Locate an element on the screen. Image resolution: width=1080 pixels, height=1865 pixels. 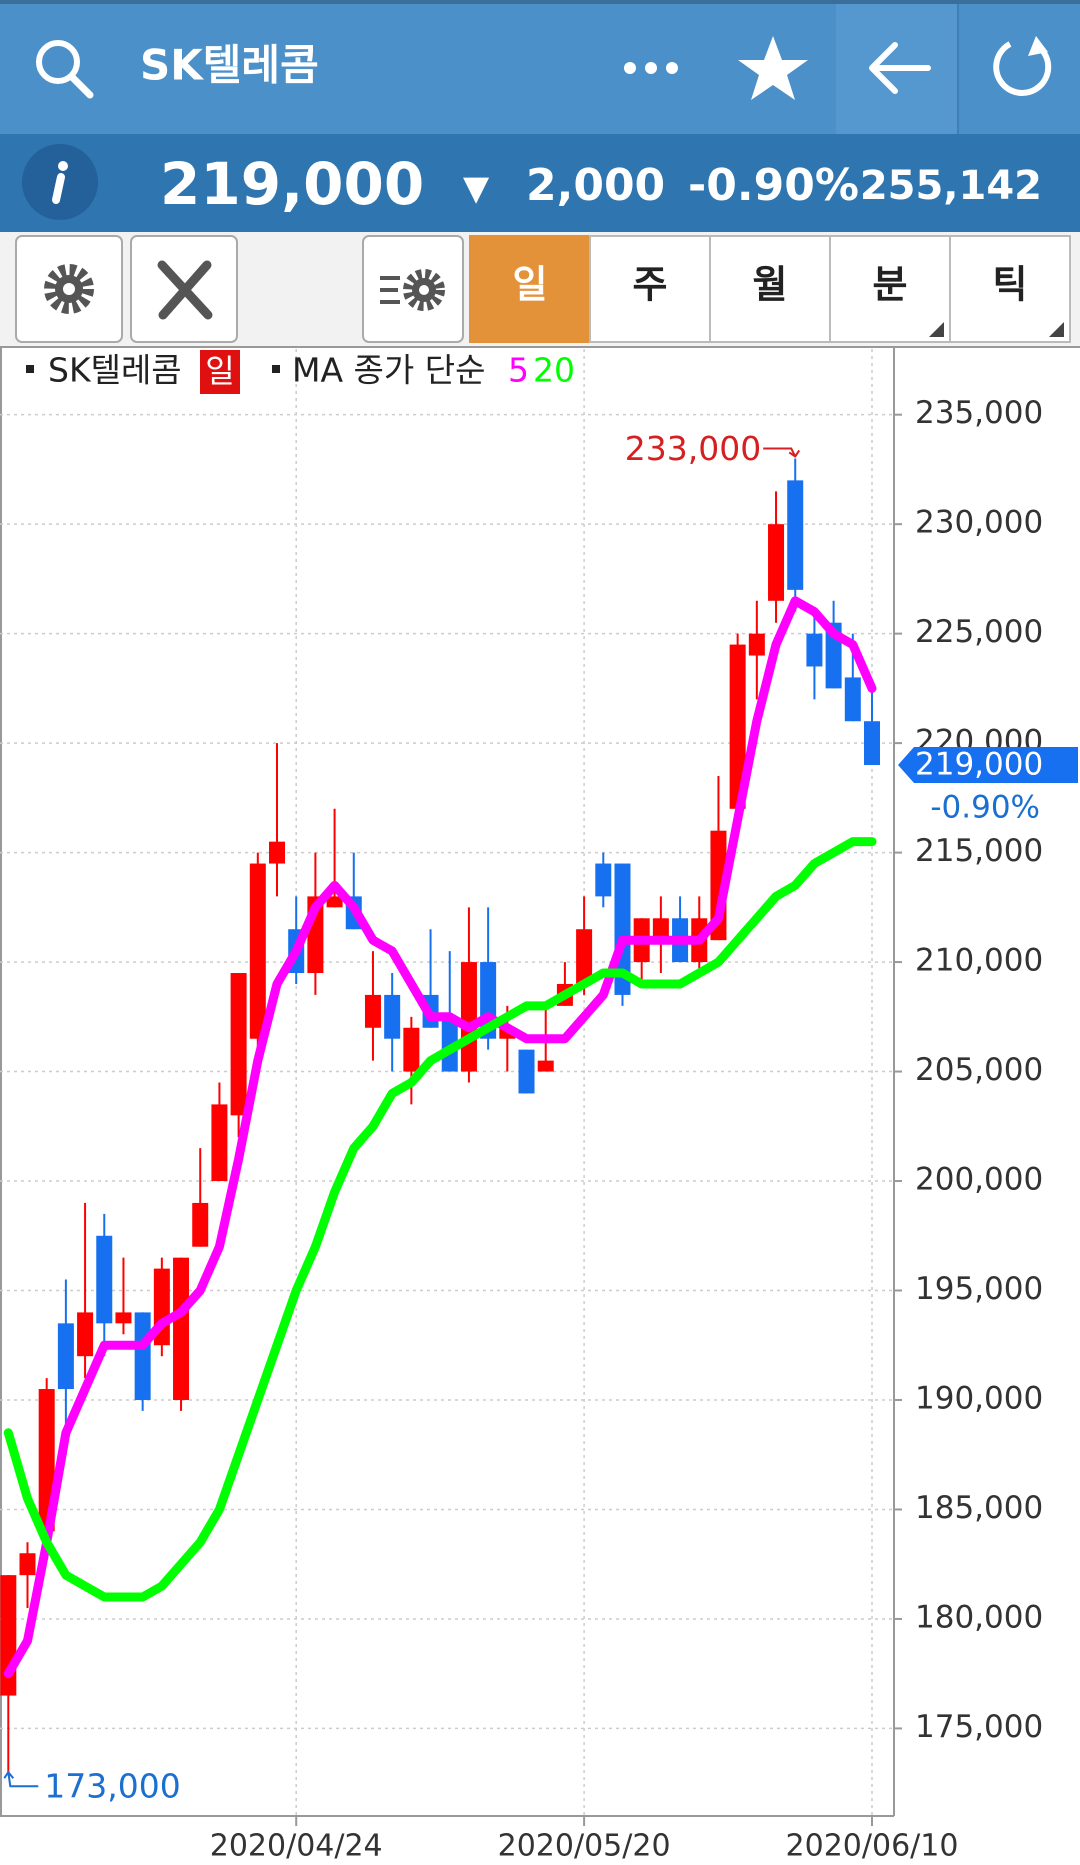
y-tick-label: 225,000 is located at coordinates (979, 632).